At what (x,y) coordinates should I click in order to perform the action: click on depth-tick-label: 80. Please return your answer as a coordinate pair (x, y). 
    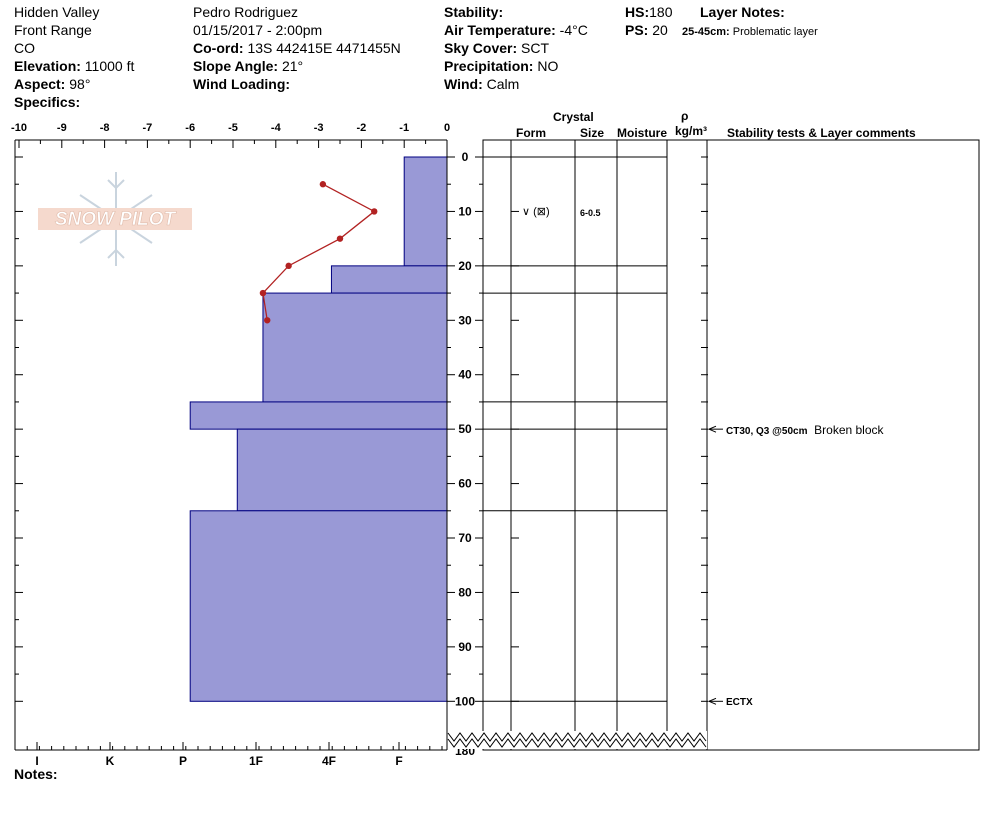
    Looking at the image, I should click on (465, 592).